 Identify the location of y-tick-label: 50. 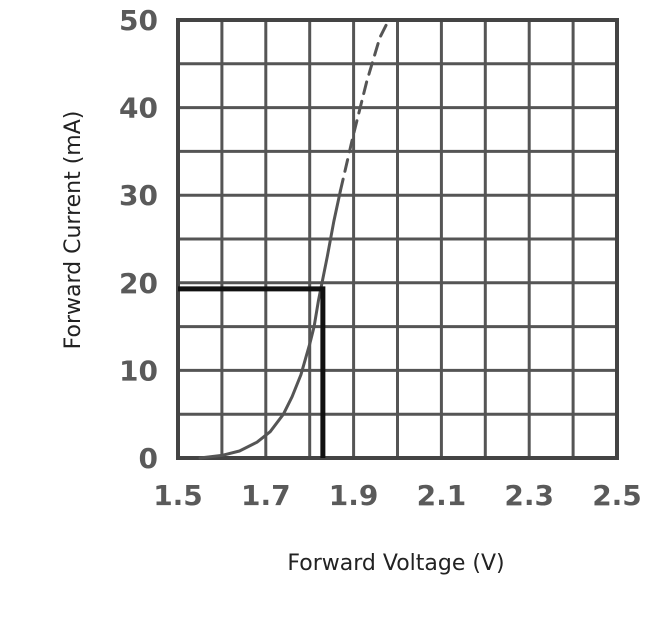
(138, 20).